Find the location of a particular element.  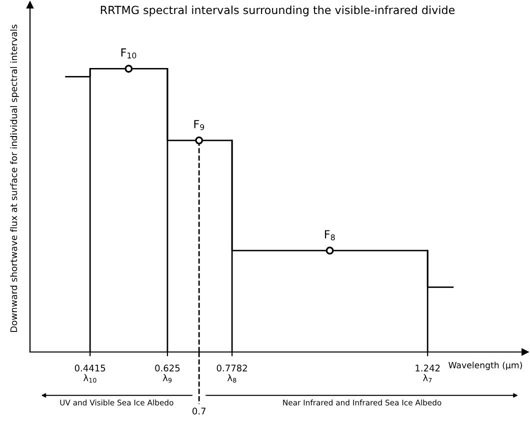

x-tick-label: 0.7782 is located at coordinates (231, 368).